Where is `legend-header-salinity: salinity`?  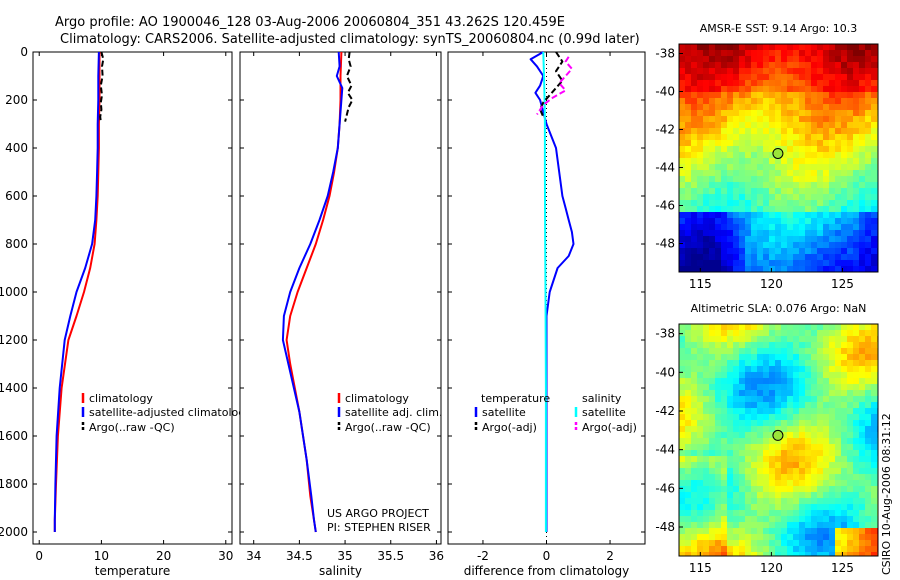
legend-header-salinity: salinity is located at coordinates (602, 398).